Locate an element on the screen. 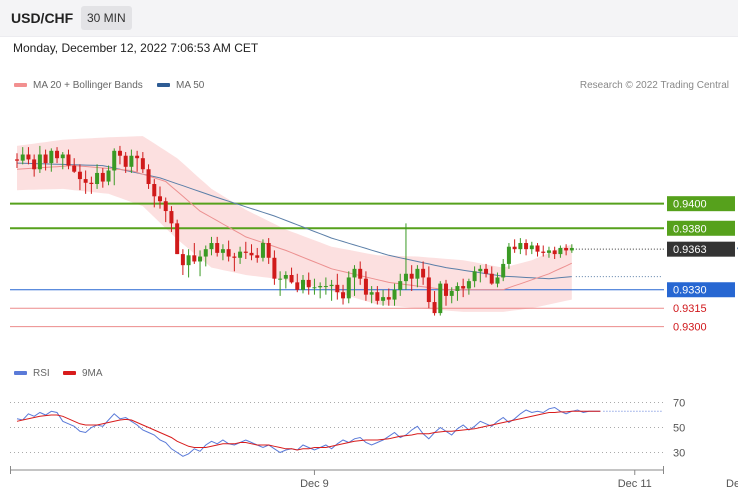 The height and width of the screenshot is (500, 738). legend-label-ma50: MA 50 is located at coordinates (190, 85).